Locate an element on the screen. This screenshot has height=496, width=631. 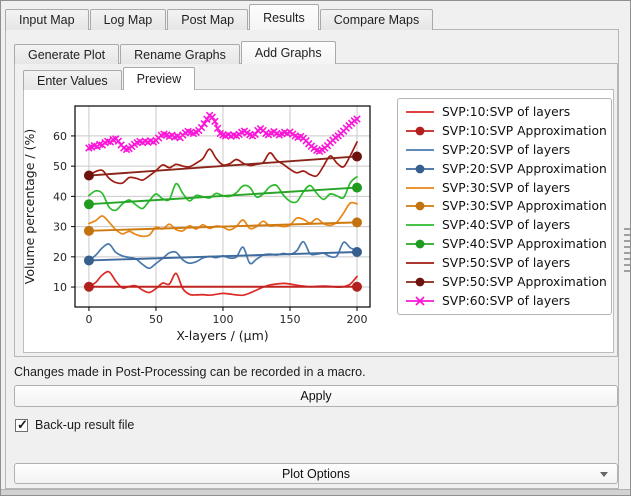
window-resize-strip is located at coordinates (315, 492).